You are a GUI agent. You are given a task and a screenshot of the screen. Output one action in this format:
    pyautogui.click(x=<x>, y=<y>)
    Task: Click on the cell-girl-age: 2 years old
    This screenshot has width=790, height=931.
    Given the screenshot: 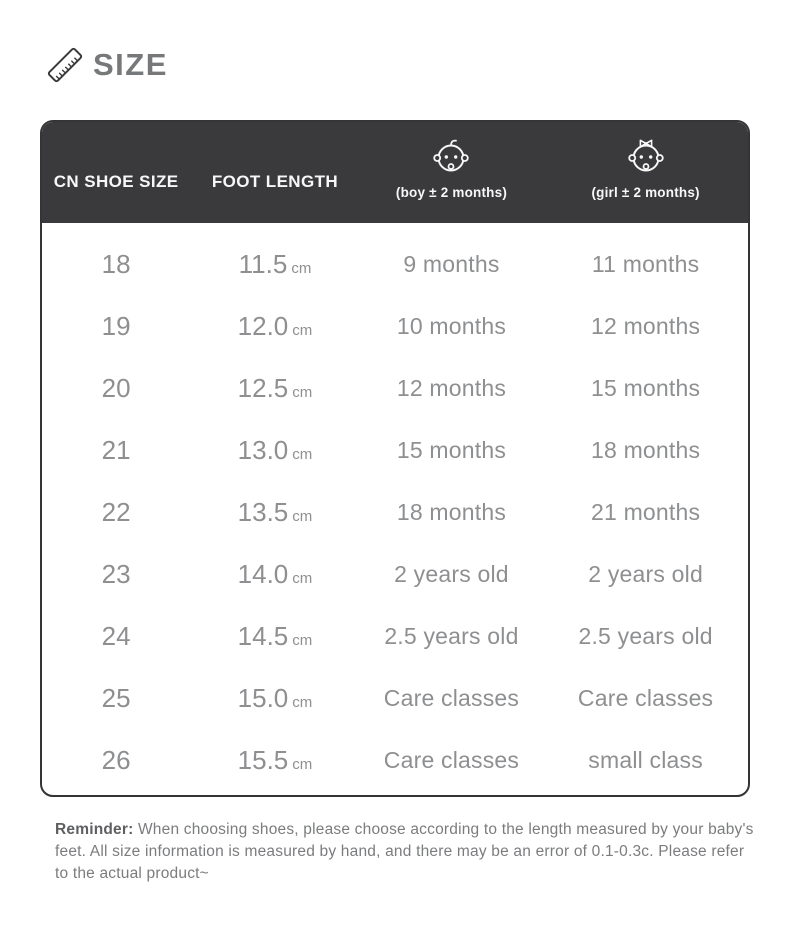 What is the action you would take?
    pyautogui.click(x=645, y=573)
    